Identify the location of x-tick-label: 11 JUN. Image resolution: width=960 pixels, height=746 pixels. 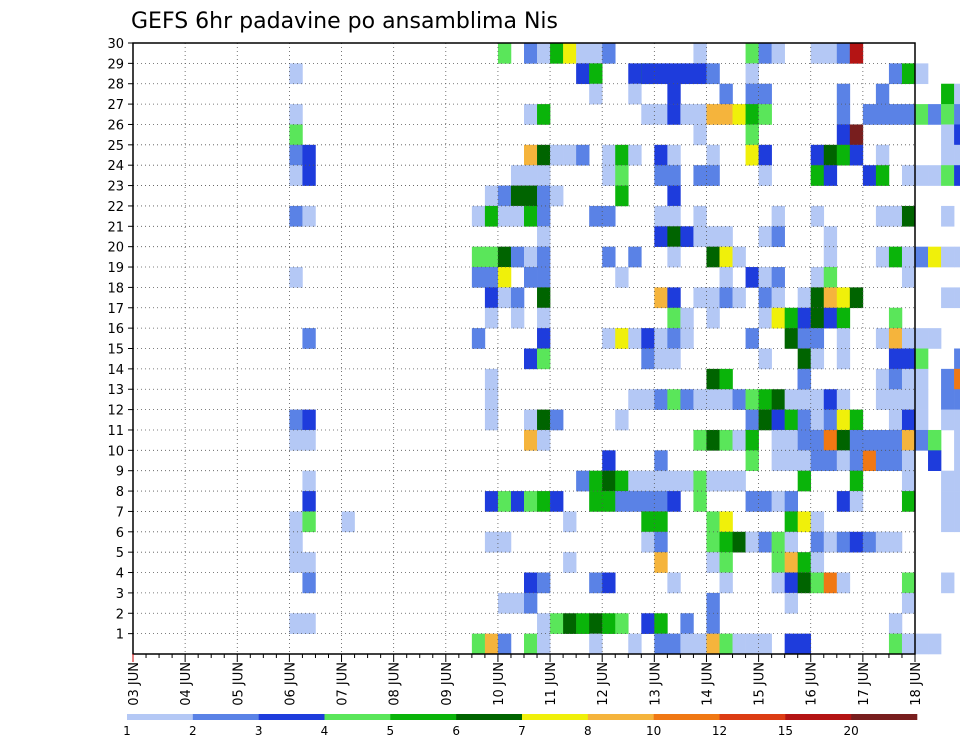
(551, 684).